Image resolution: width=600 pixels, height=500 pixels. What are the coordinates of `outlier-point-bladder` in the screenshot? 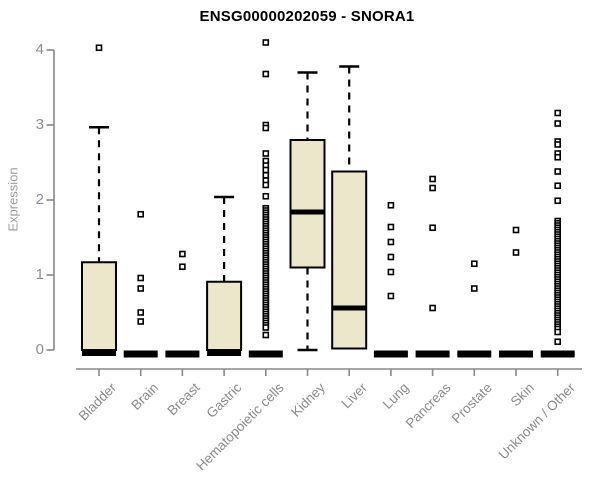 It's located at (99, 48).